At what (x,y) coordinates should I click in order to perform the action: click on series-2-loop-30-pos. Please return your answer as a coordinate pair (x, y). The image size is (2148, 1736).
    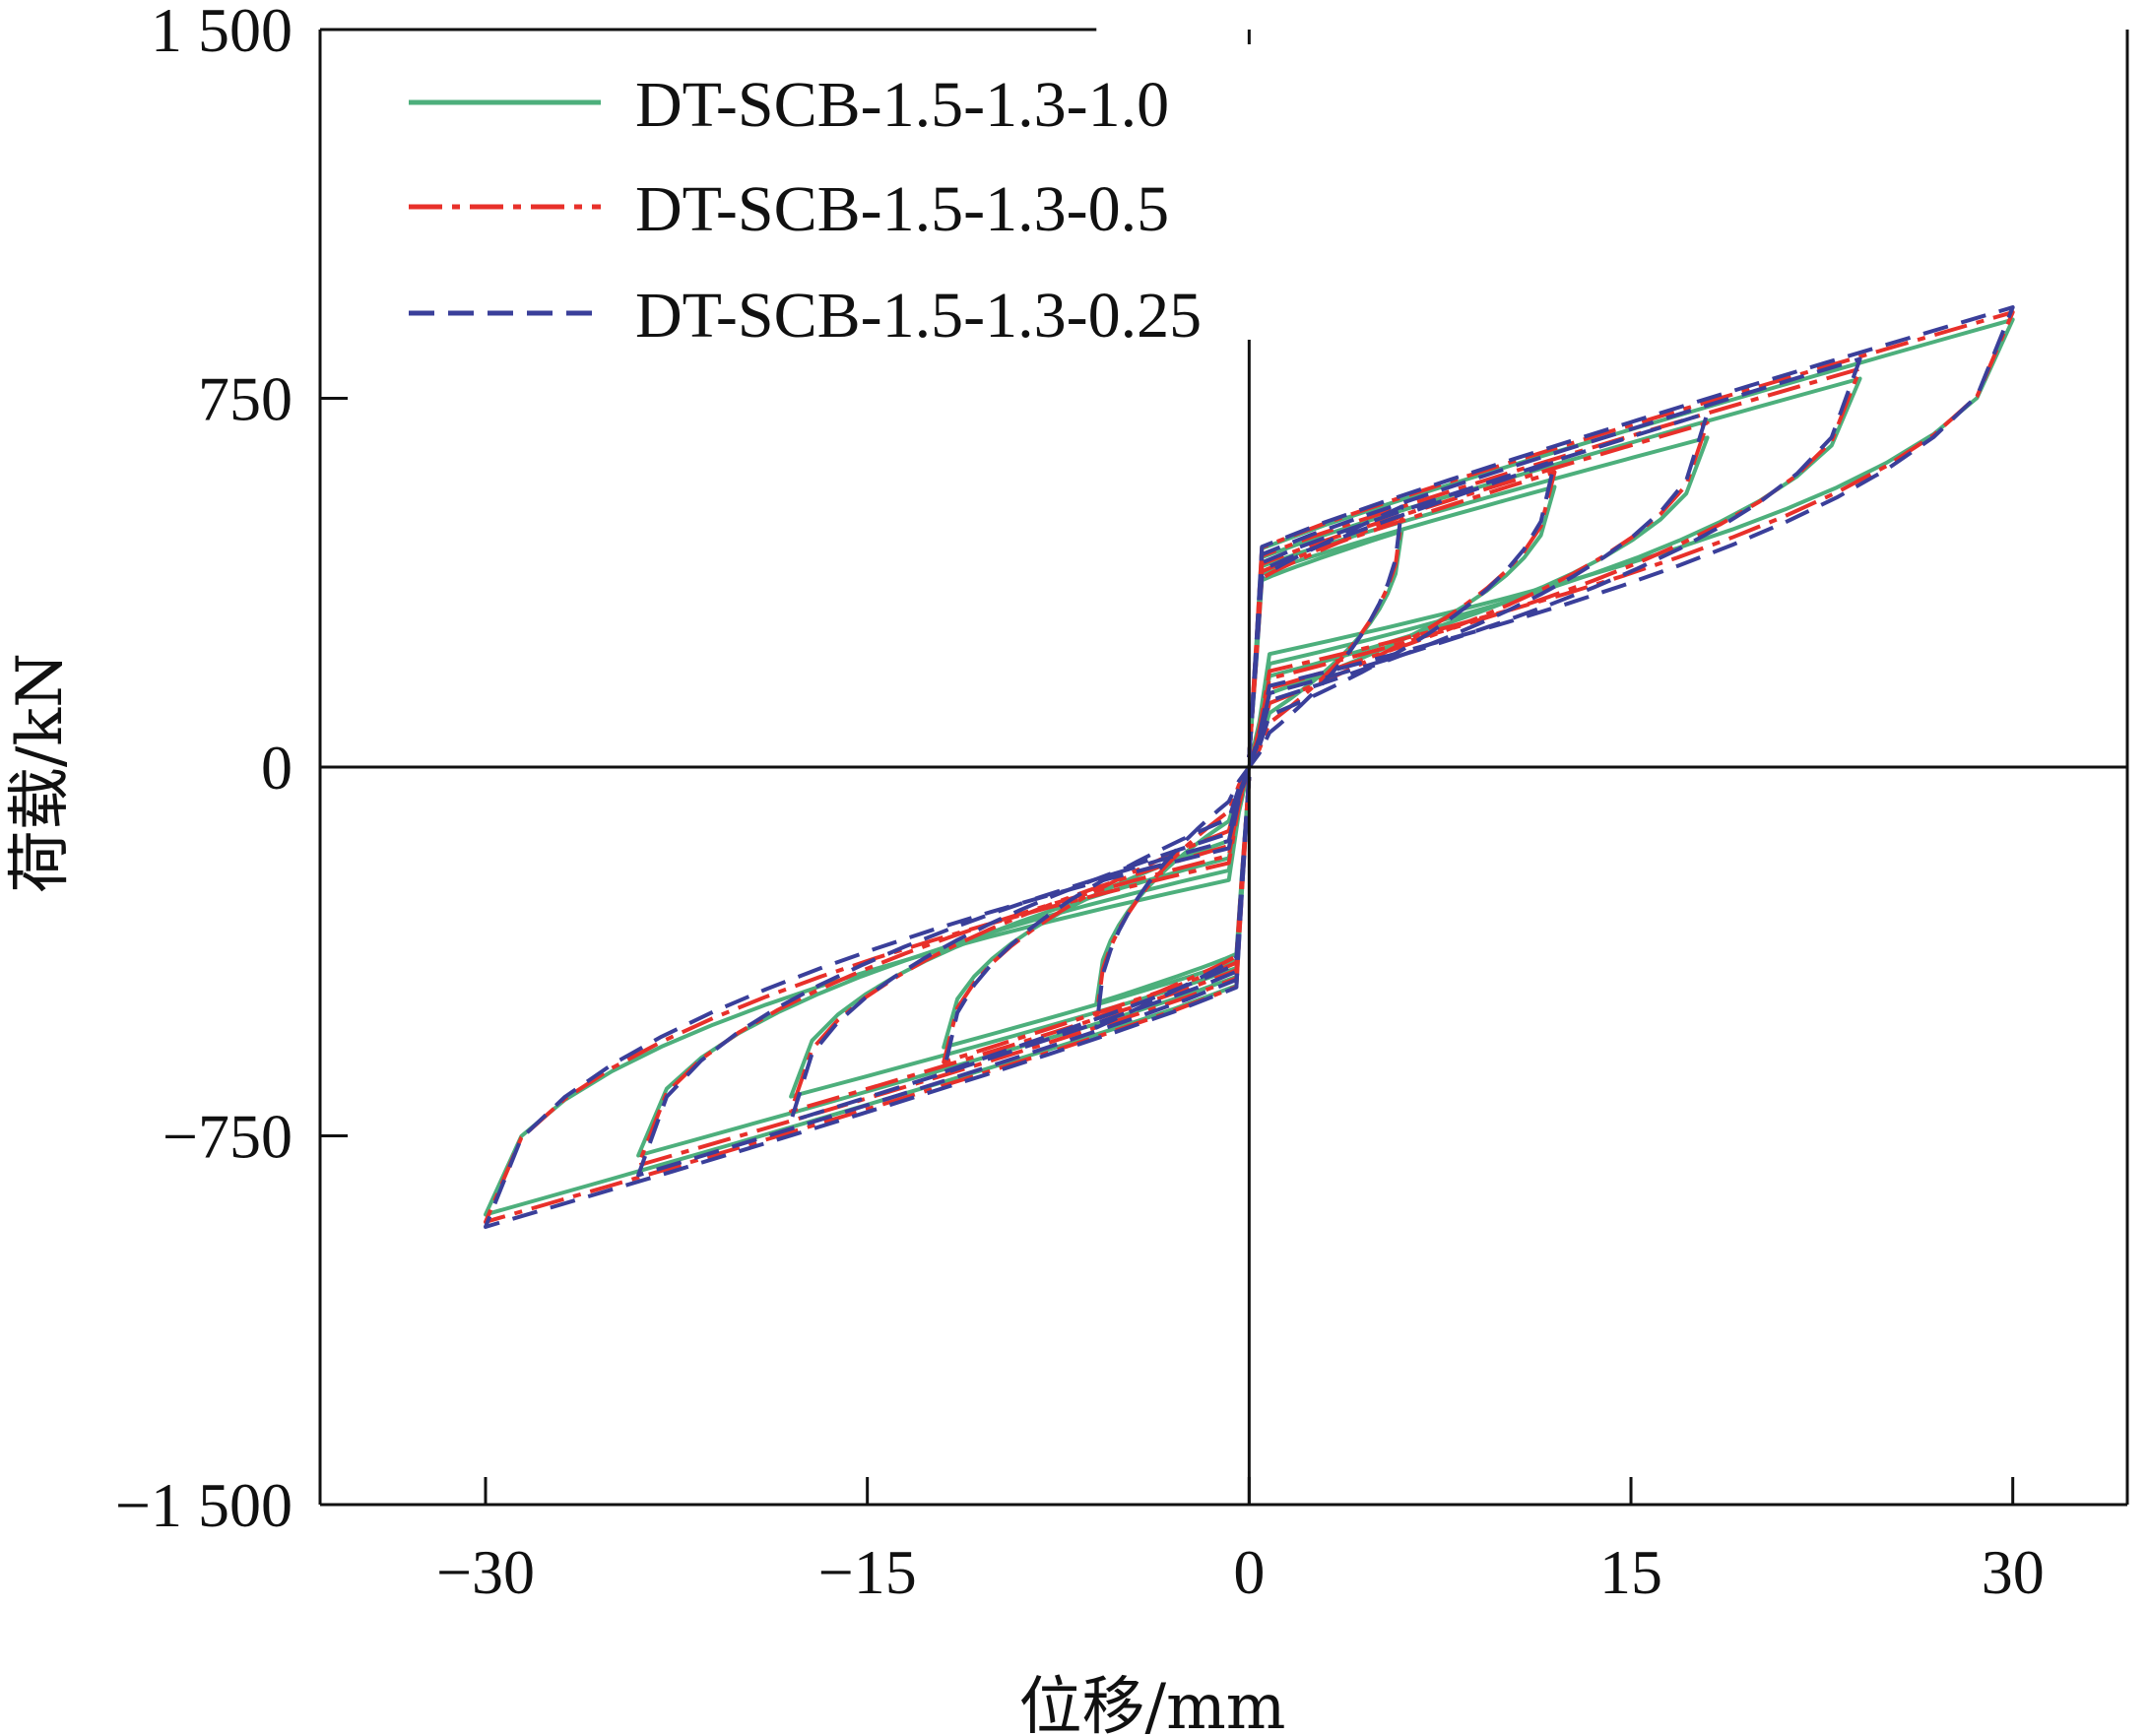
    Looking at the image, I should click on (1631, 539).